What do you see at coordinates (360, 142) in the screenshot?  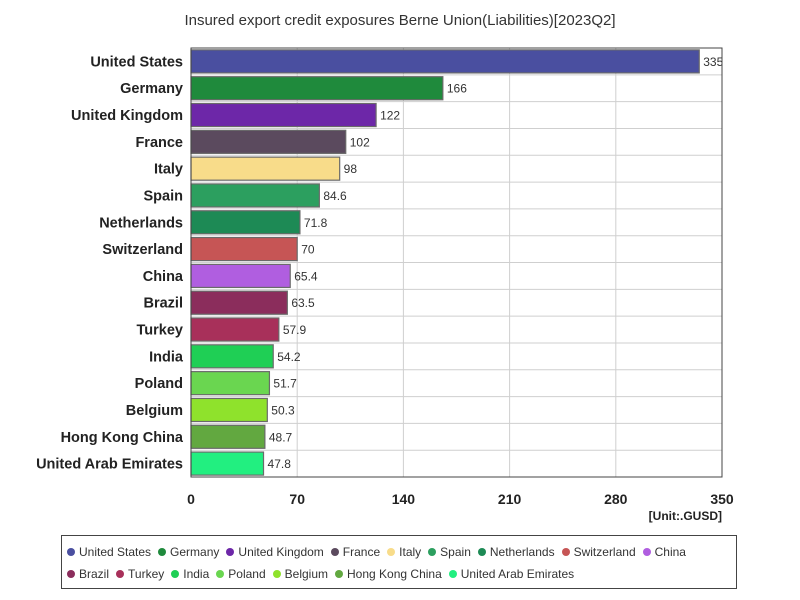 I see `value-label: 102` at bounding box center [360, 142].